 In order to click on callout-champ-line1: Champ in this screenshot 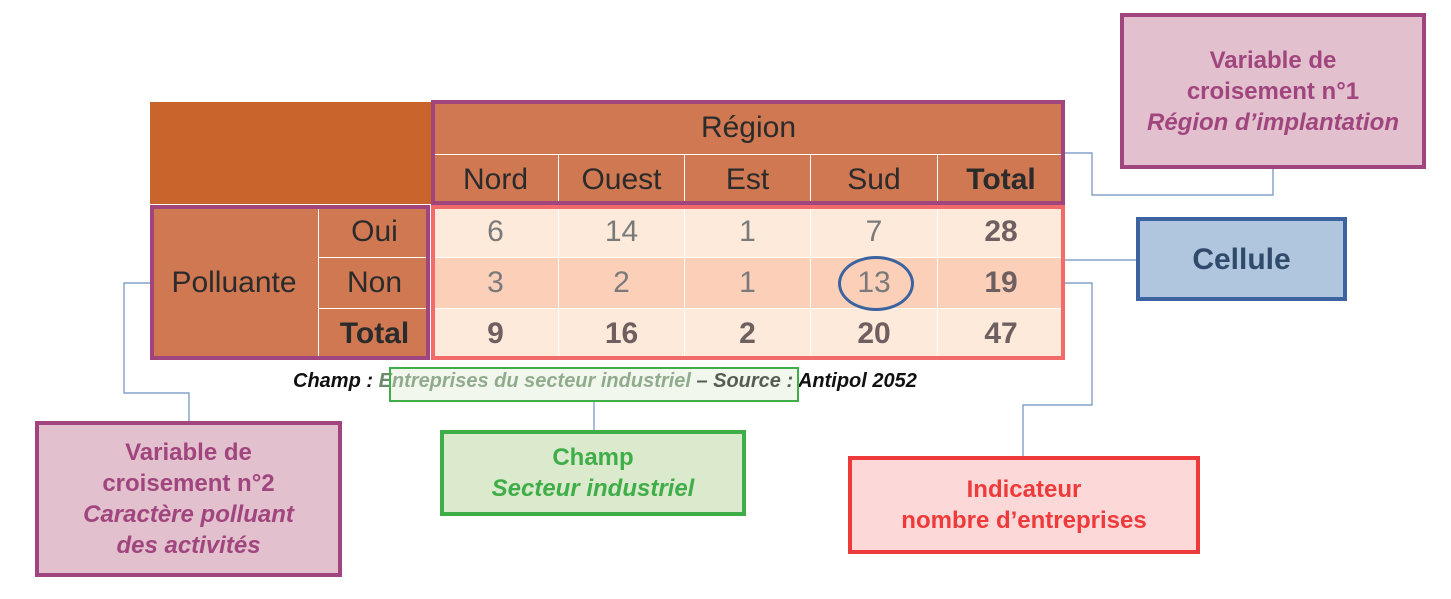, I will do `click(593, 457)`.